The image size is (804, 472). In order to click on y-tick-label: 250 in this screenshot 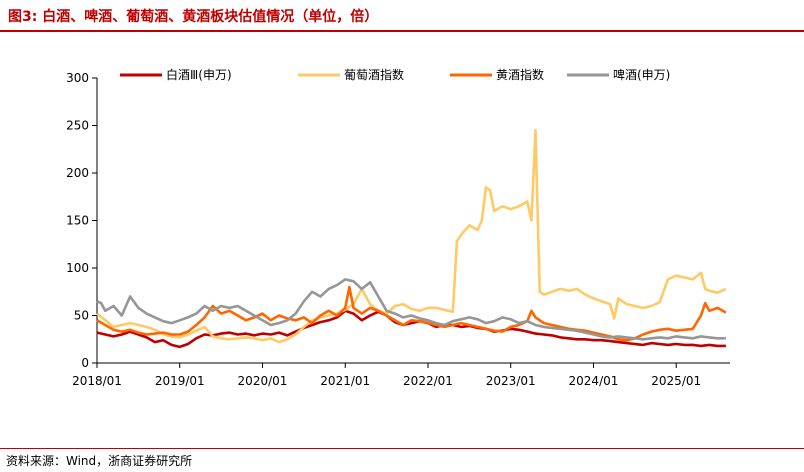, I will do `click(77, 126)`.